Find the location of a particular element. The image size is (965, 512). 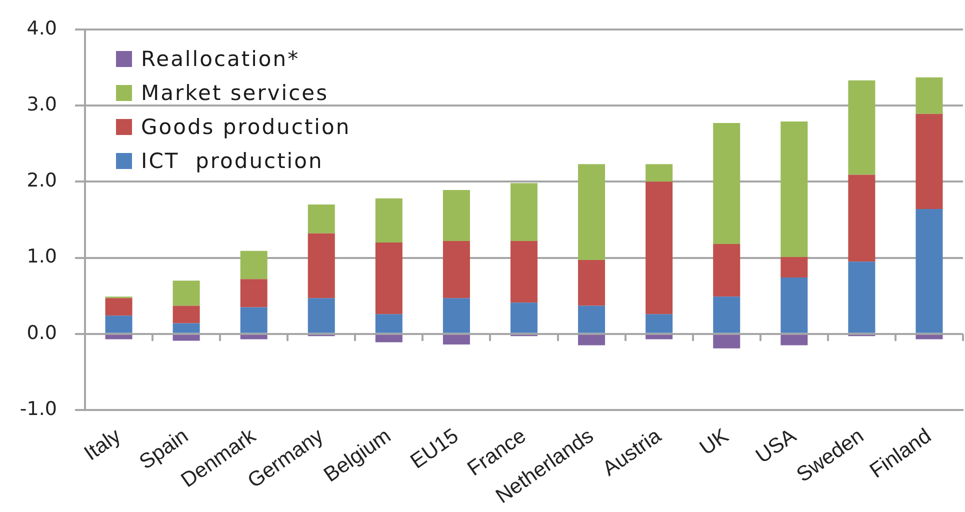

x-tick-label: USA is located at coordinates (776, 446).